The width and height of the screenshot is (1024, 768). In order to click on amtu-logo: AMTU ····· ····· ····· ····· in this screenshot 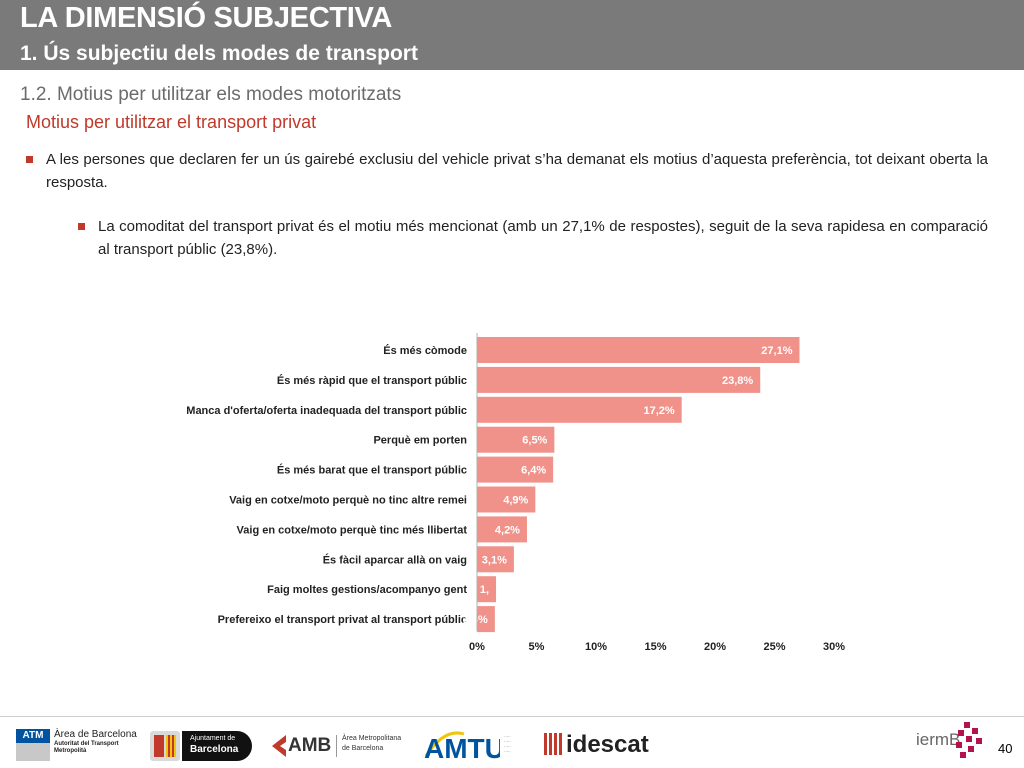, I will do `click(479, 744)`.